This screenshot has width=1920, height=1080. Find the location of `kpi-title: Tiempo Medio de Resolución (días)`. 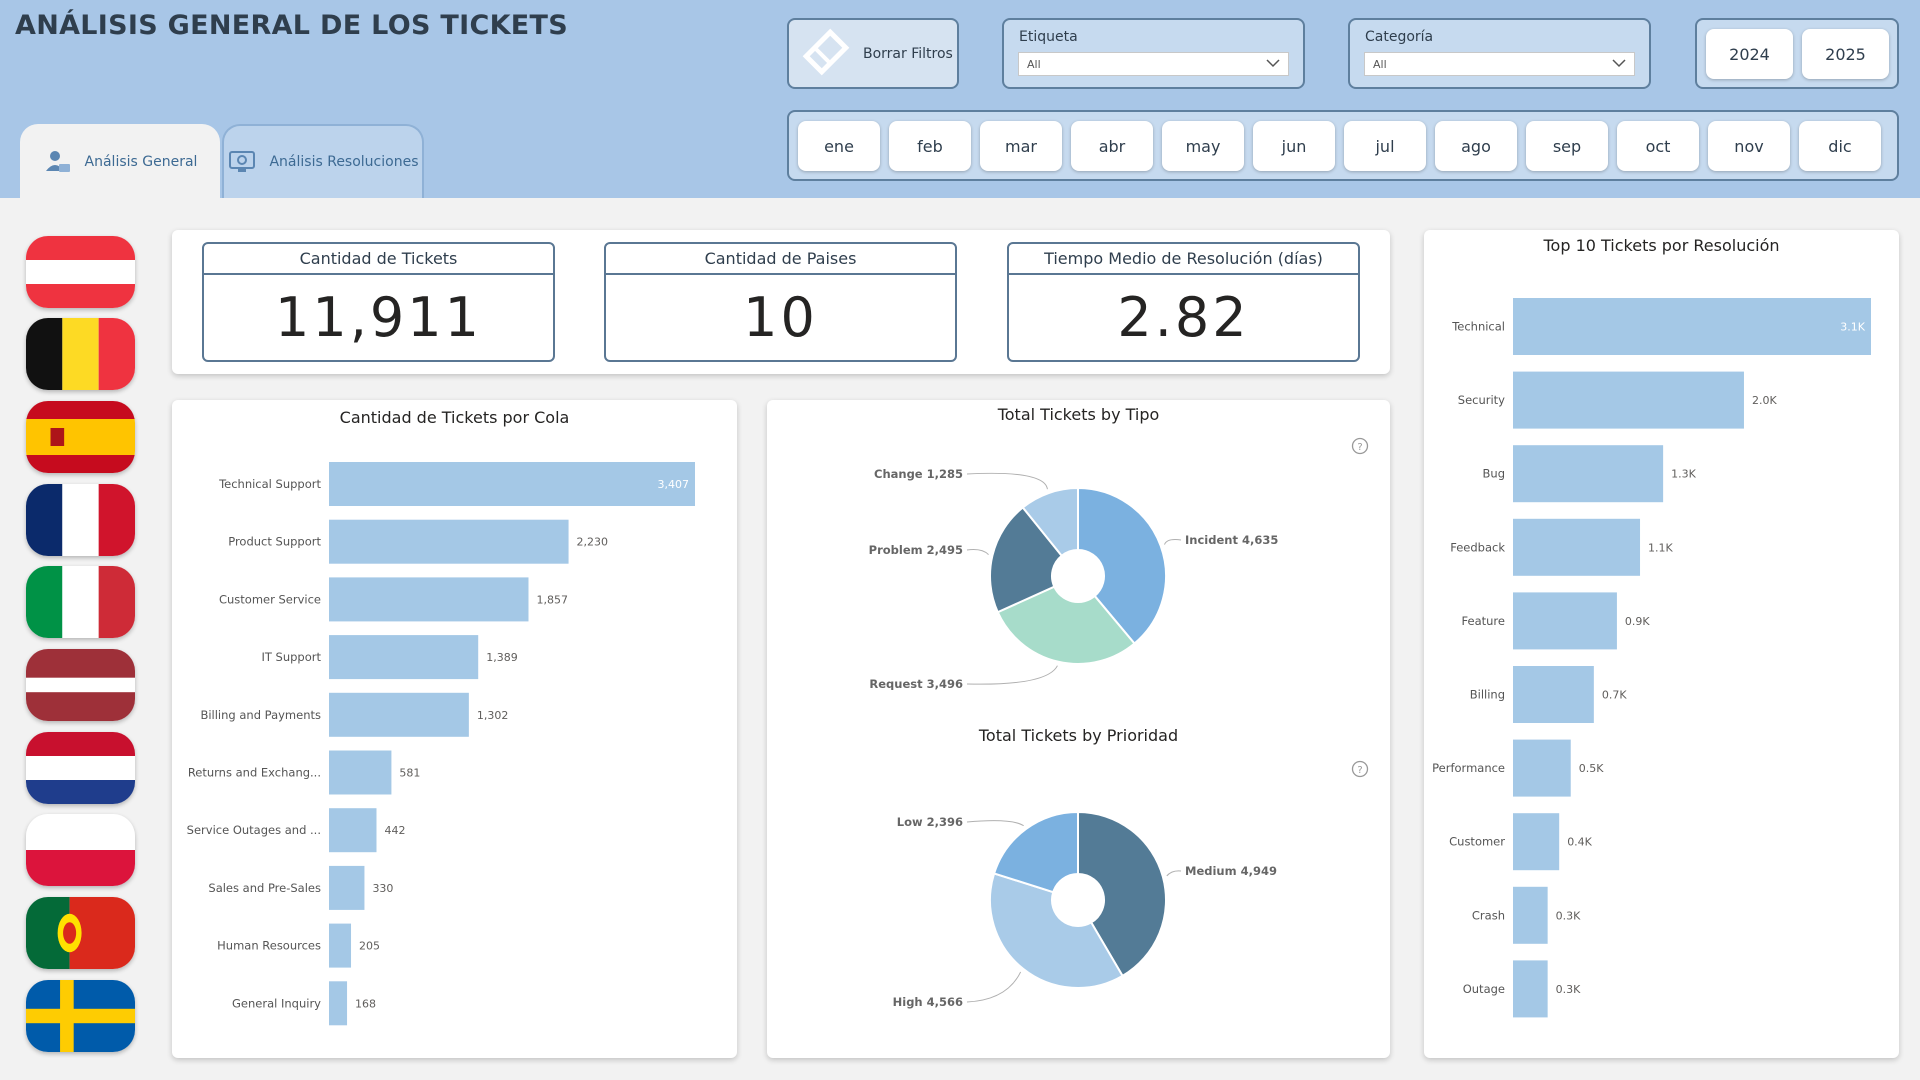

kpi-title: Tiempo Medio de Resolución (días) is located at coordinates (1183, 259).